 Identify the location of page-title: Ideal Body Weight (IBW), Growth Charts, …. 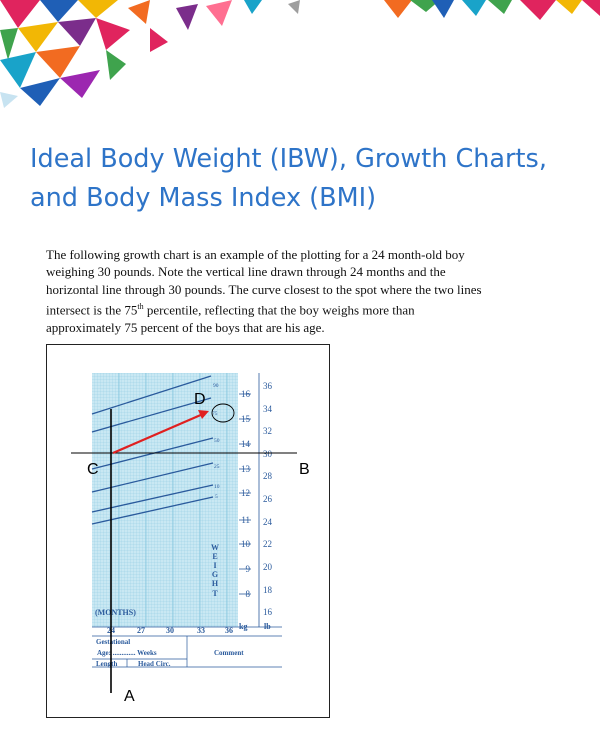
(310, 179).